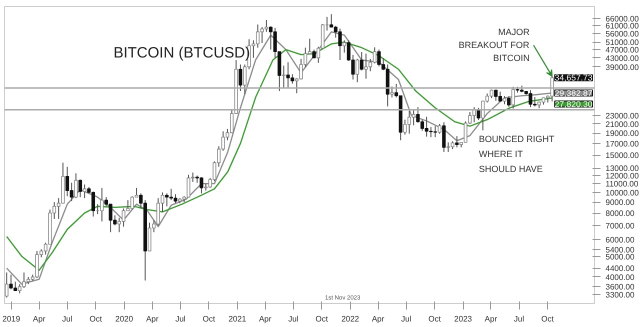 The image size is (641, 327). I want to click on y-tick-label: 17000.00, so click(623, 143).